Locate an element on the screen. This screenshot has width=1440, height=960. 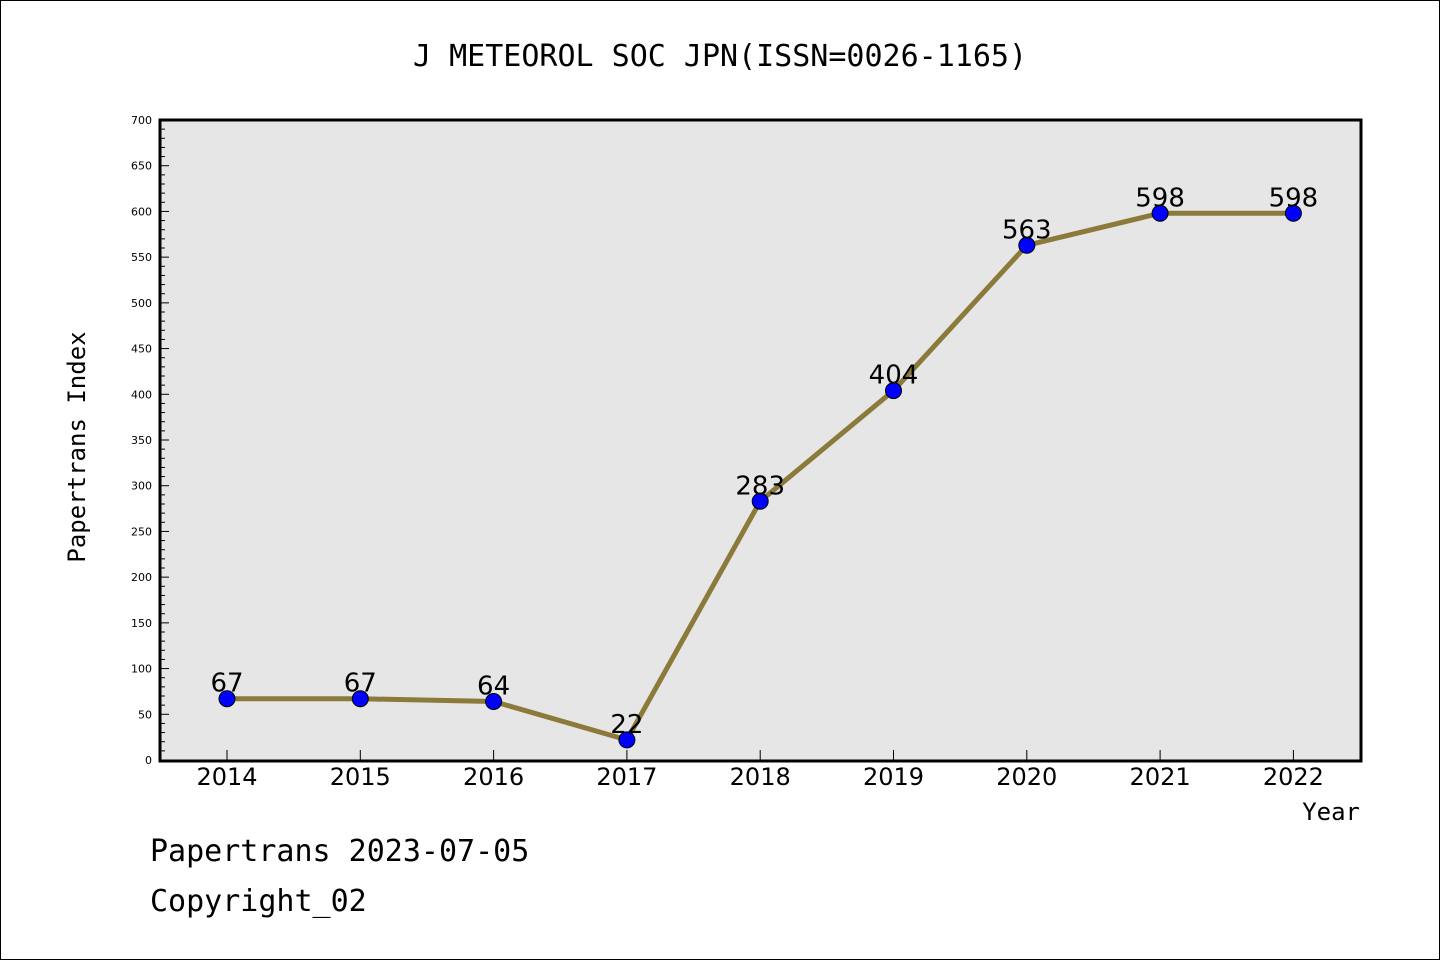
chart-title: J METEOROL SOC JPN(ISSN=0026-1165) is located at coordinates (720, 56).